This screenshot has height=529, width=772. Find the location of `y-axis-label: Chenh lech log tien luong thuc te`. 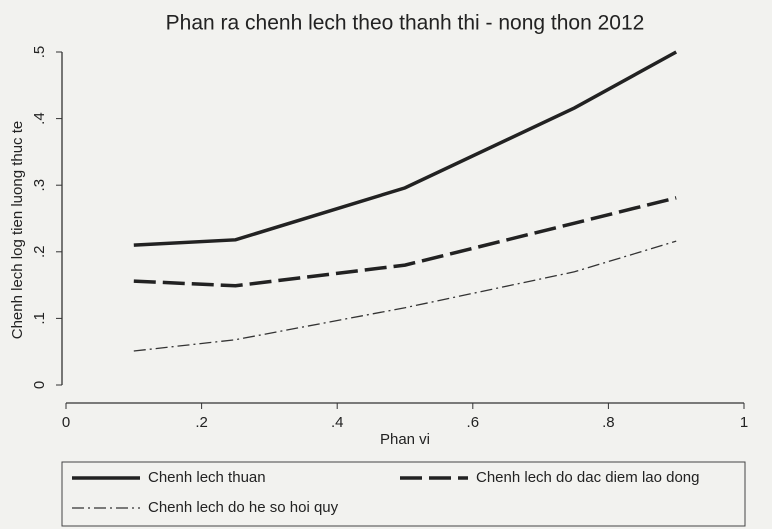

y-axis-label: Chenh lech log tien luong thuc te is located at coordinates (17, 230).